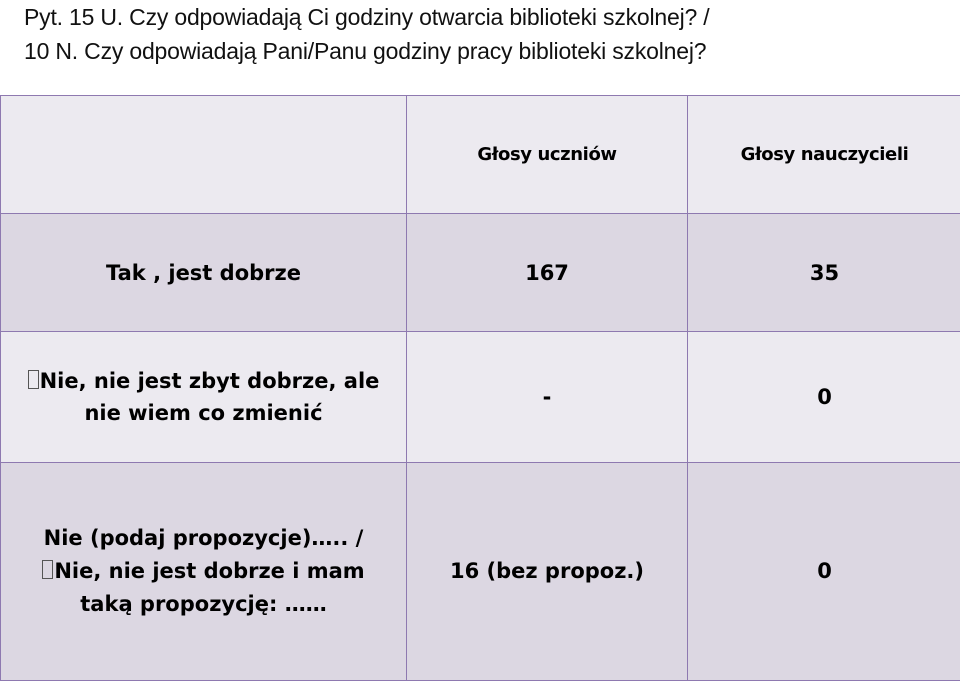 This screenshot has width=960, height=681. I want to click on answer-label-line-1: Nie (podaj propozycje)….. /, so click(204, 538).